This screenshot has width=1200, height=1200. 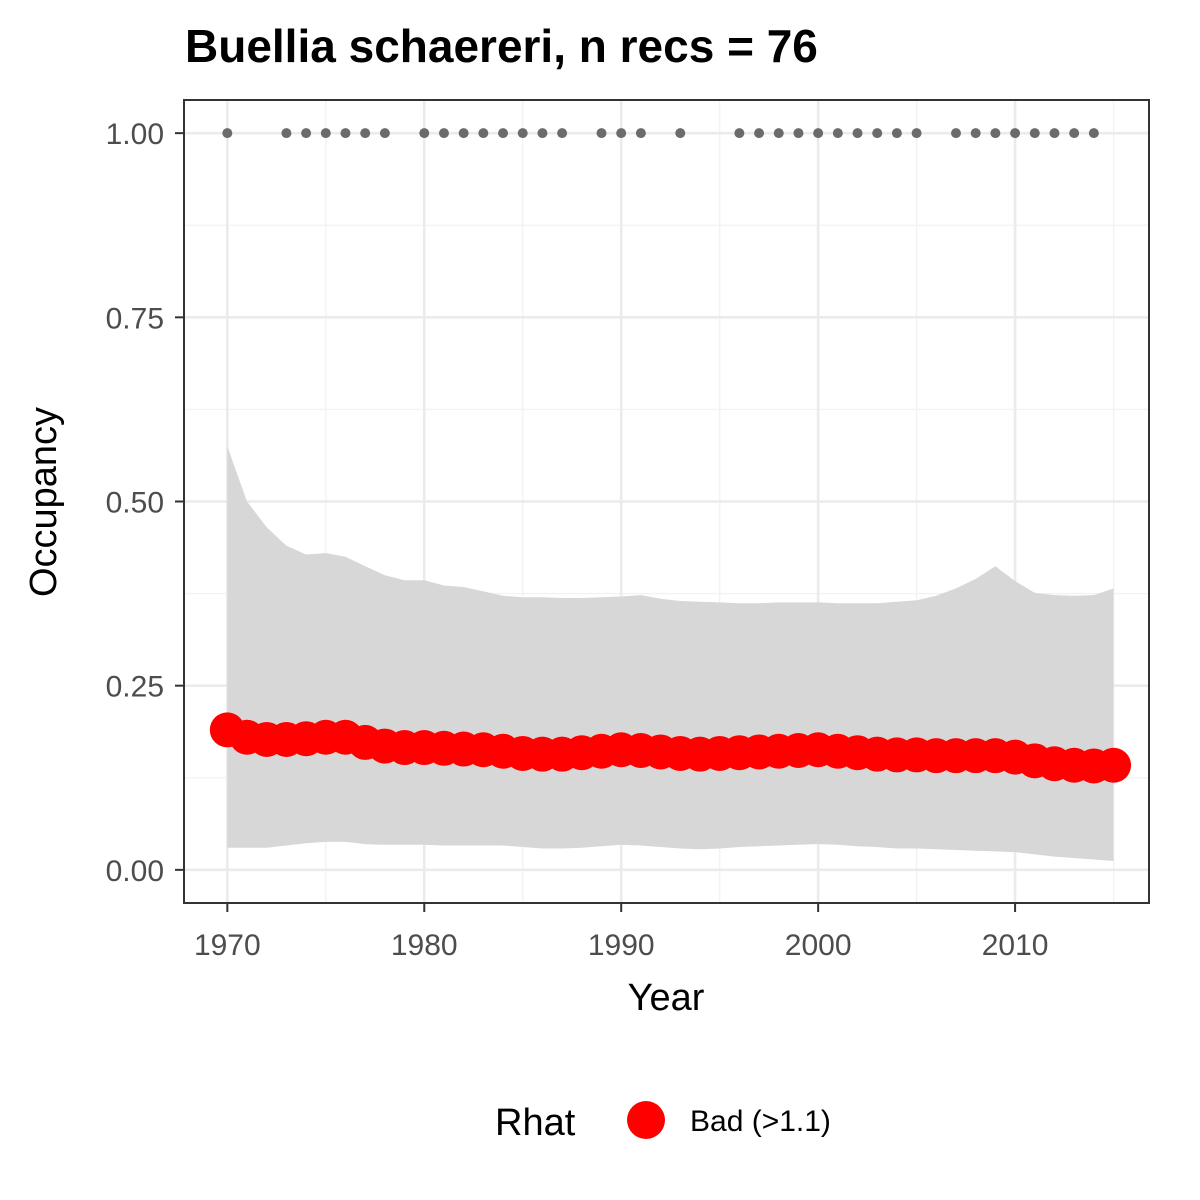 What do you see at coordinates (646, 1120) in the screenshot?
I see `legend-swatch-bad` at bounding box center [646, 1120].